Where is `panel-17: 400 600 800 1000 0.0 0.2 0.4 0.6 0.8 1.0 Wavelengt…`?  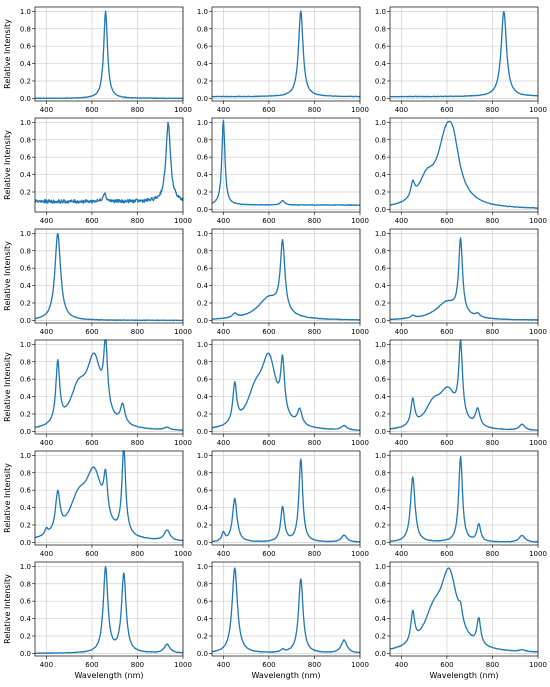
panel-17: 400 600 800 1000 0.0 0.2 0.4 0.6 0.8 1.0 Wavelengt… is located at coordinates (283, 620).